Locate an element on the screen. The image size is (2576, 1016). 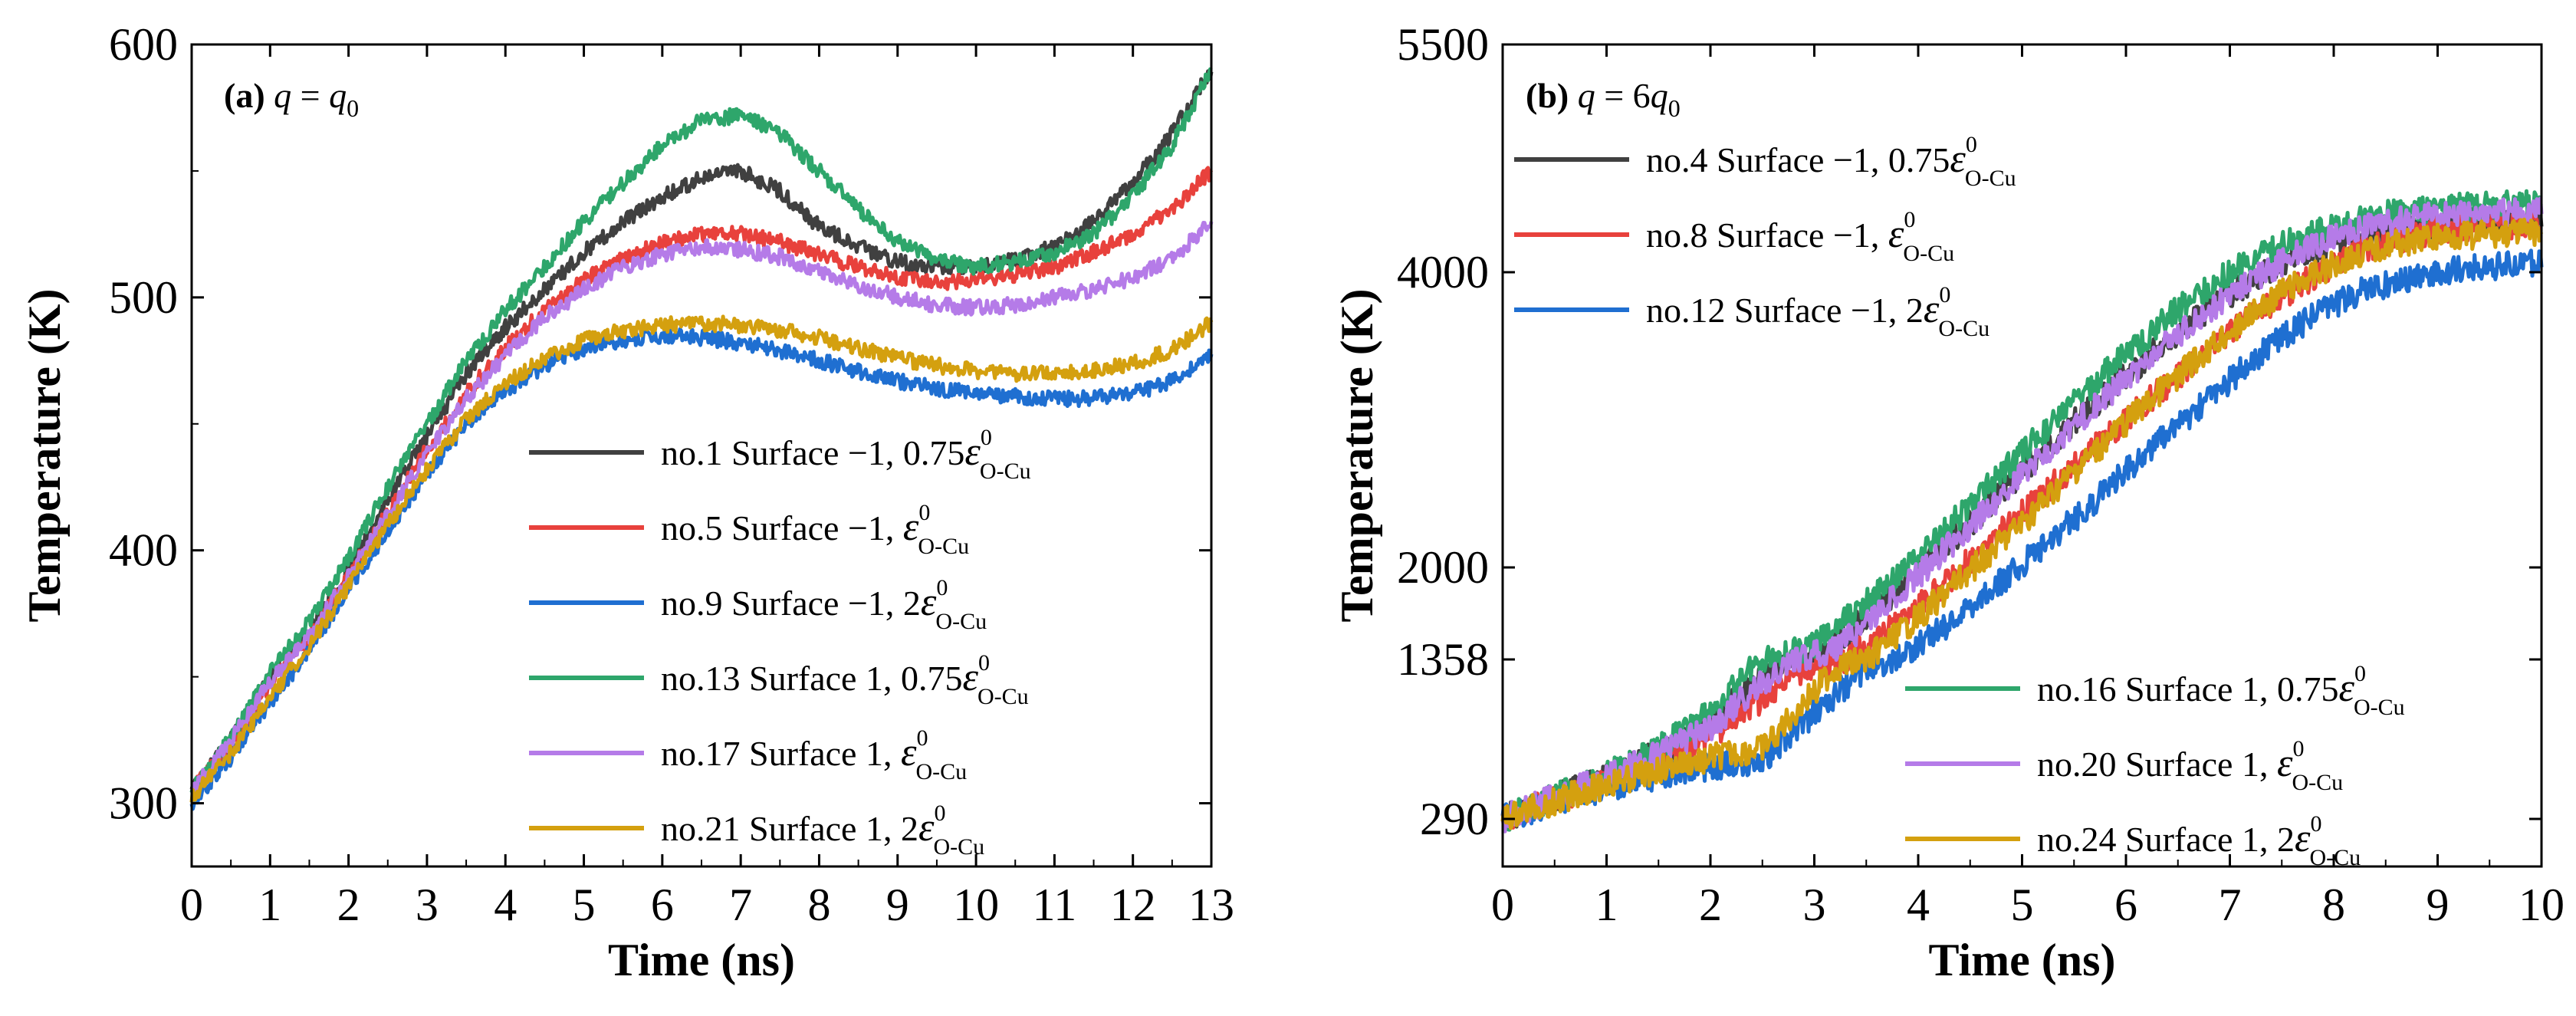
legend-item-no12: no.12 Surface −1, 2ε0 O-Cu is located at coordinates (1752, 311).